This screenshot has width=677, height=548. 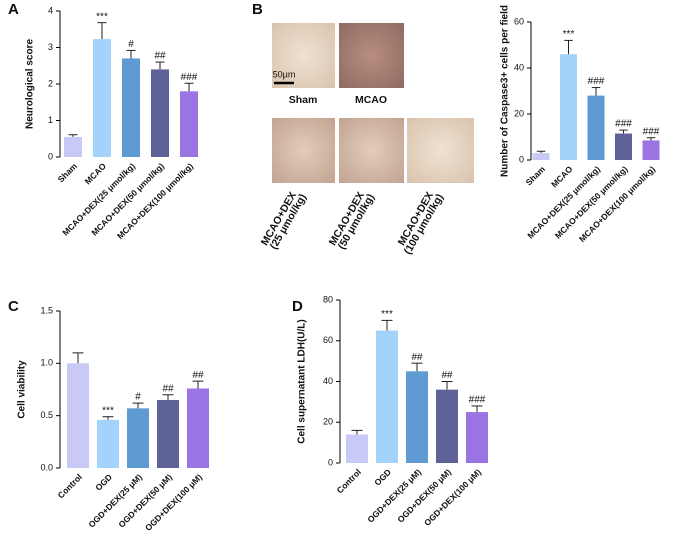 What do you see at coordinates (46, 310) in the screenshot?
I see `y-tick-label: 1.5` at bounding box center [46, 310].